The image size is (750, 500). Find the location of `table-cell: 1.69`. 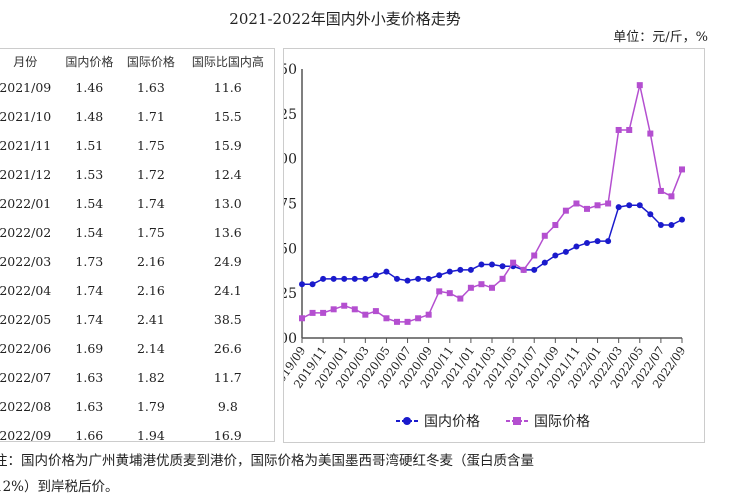

table-cell: 1.69 is located at coordinates (89, 348).